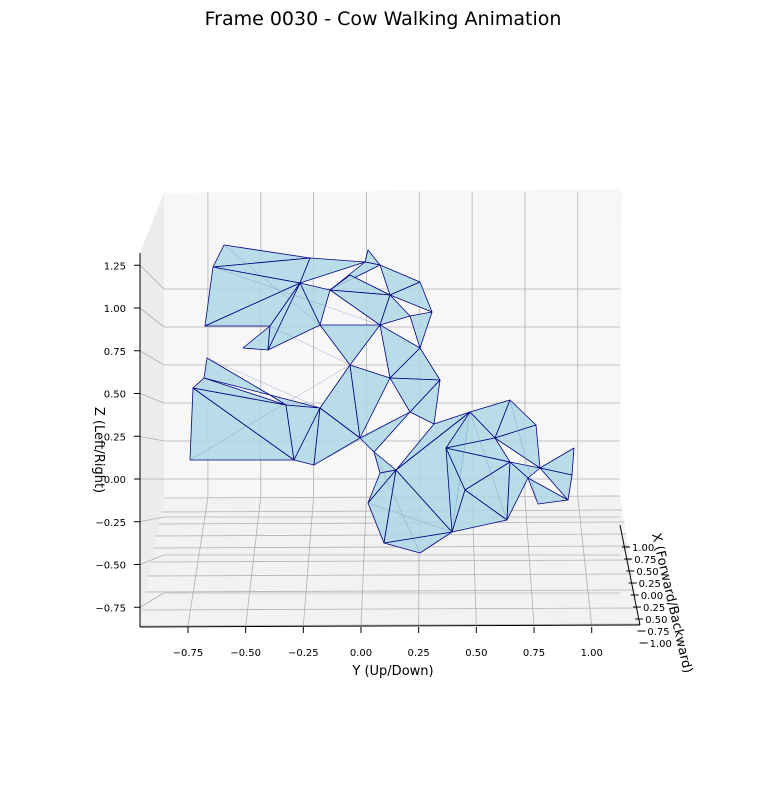 This screenshot has width=766, height=790. What do you see at coordinates (115, 395) in the screenshot?
I see `y-tick-label: 0.50` at bounding box center [115, 395].